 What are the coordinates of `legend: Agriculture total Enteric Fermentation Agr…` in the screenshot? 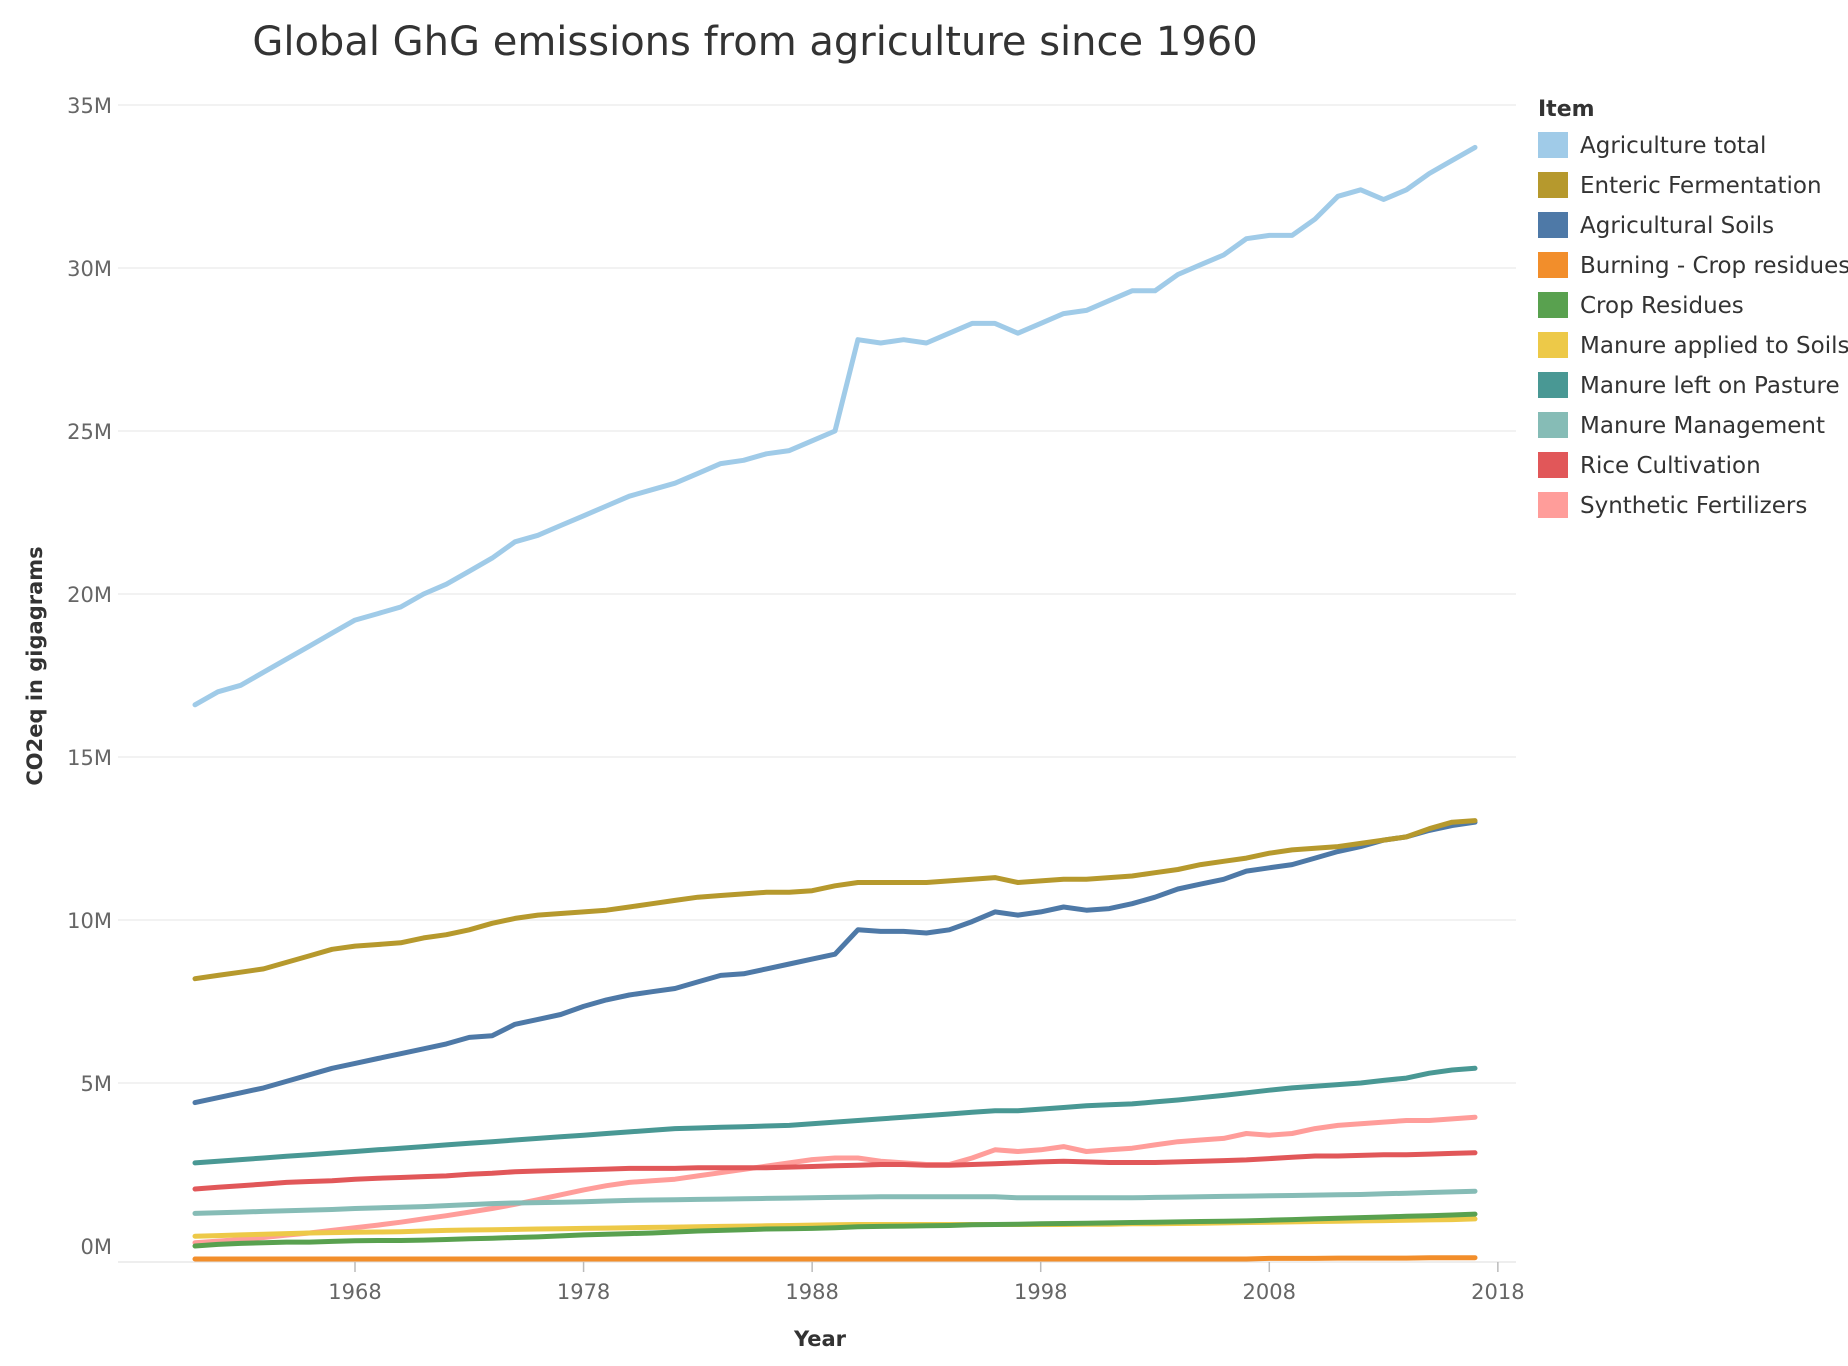 It's located at (1693, 325).